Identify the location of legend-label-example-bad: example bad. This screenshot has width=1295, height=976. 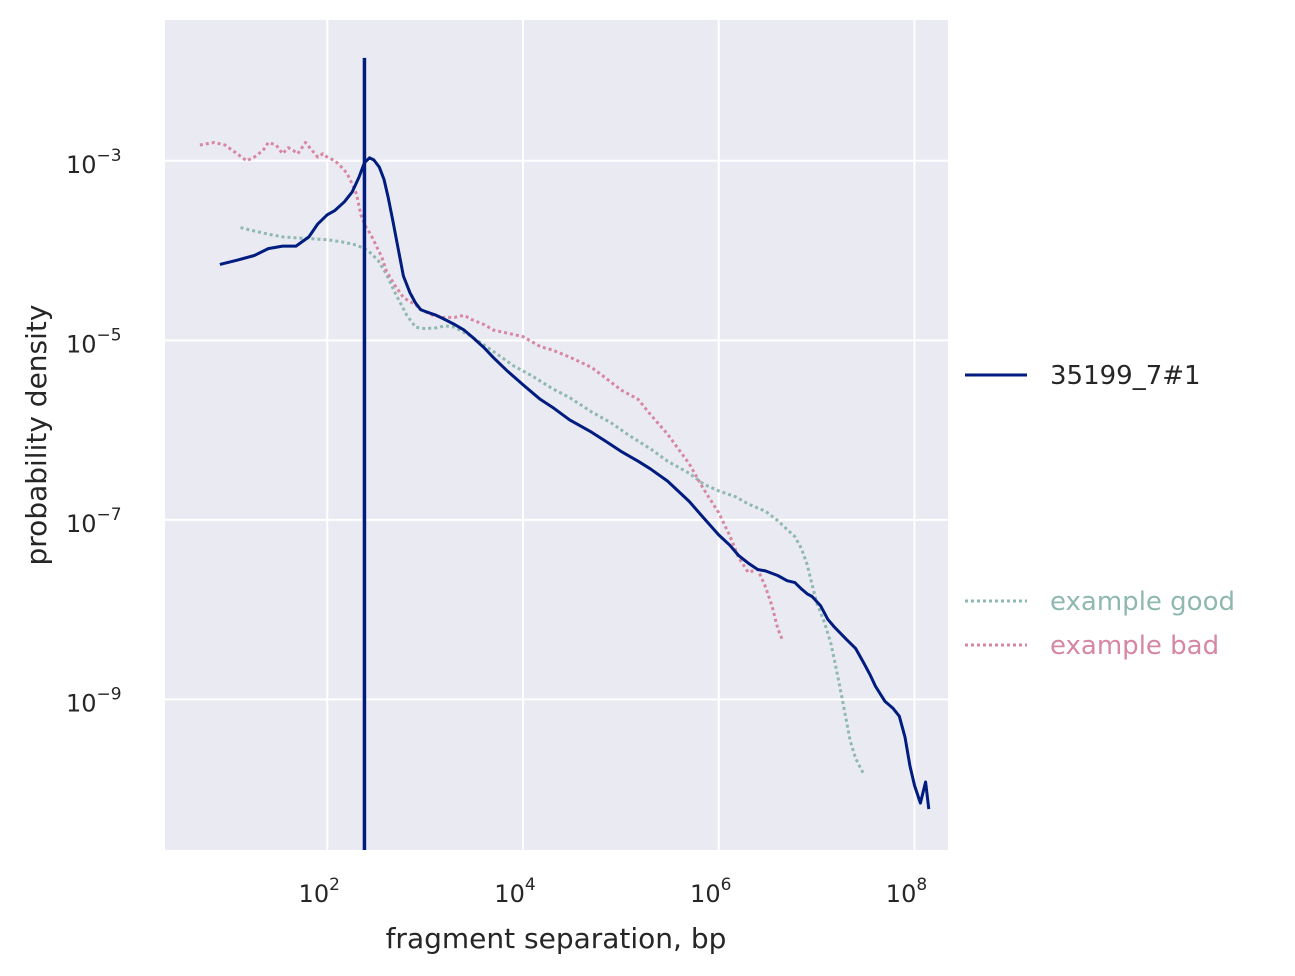
(1134, 646).